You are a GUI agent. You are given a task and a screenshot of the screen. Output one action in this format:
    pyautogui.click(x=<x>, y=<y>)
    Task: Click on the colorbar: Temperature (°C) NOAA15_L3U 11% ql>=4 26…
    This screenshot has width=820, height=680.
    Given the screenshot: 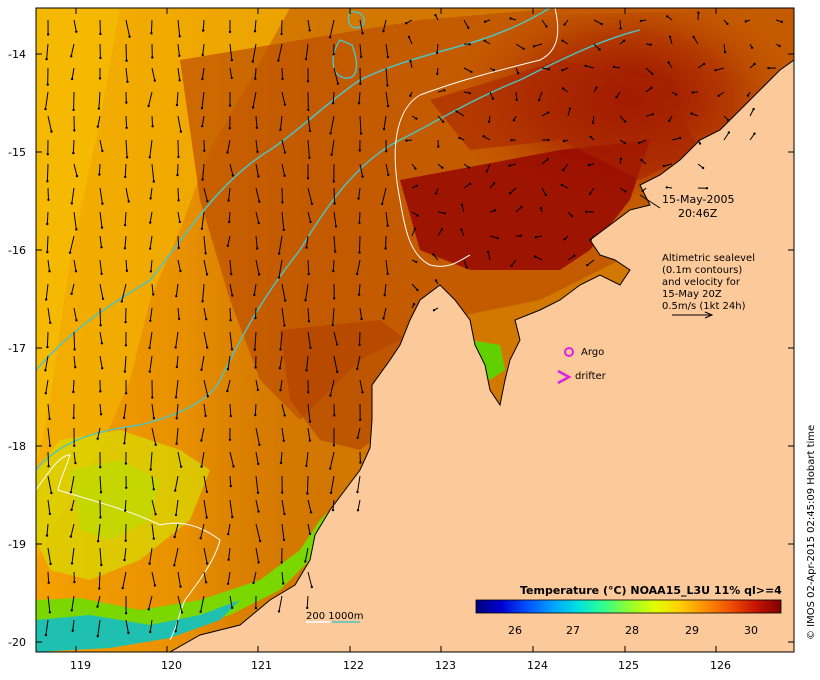 What is the action you would take?
    pyautogui.click(x=628, y=610)
    